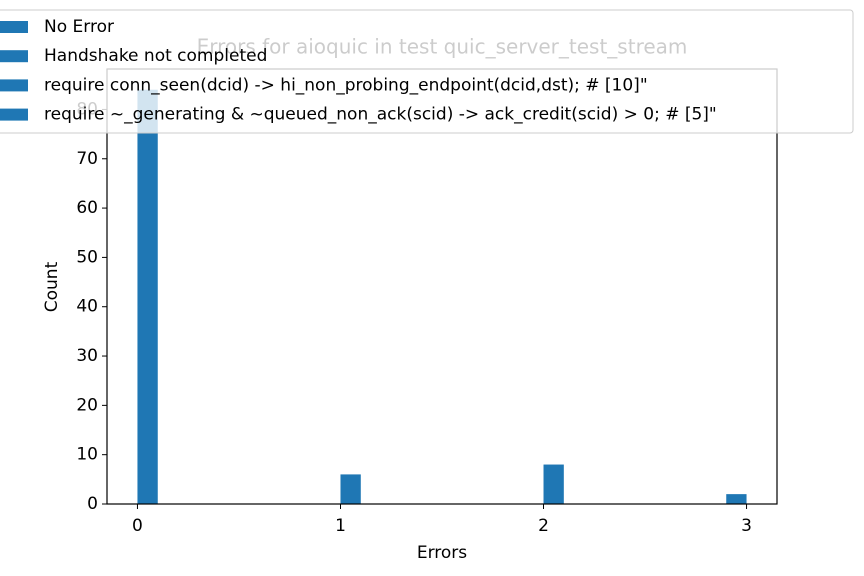  What do you see at coordinates (79, 27) in the screenshot?
I see `legend-label: No Error` at bounding box center [79, 27].